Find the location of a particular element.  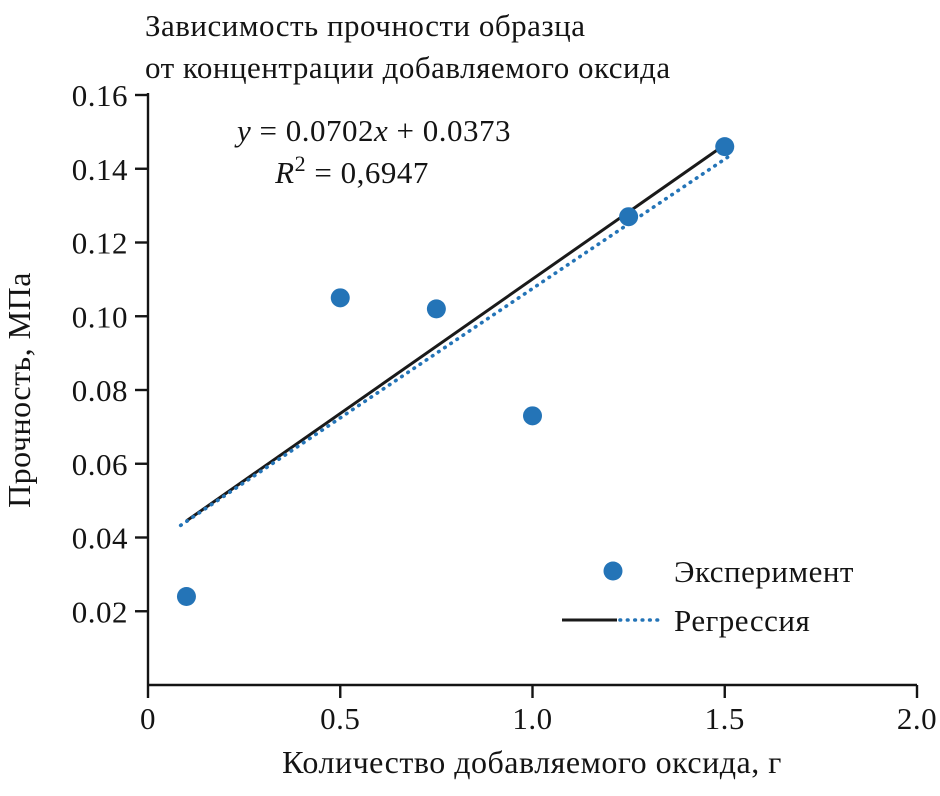

legend-experiment-marker-icon is located at coordinates (613, 571).